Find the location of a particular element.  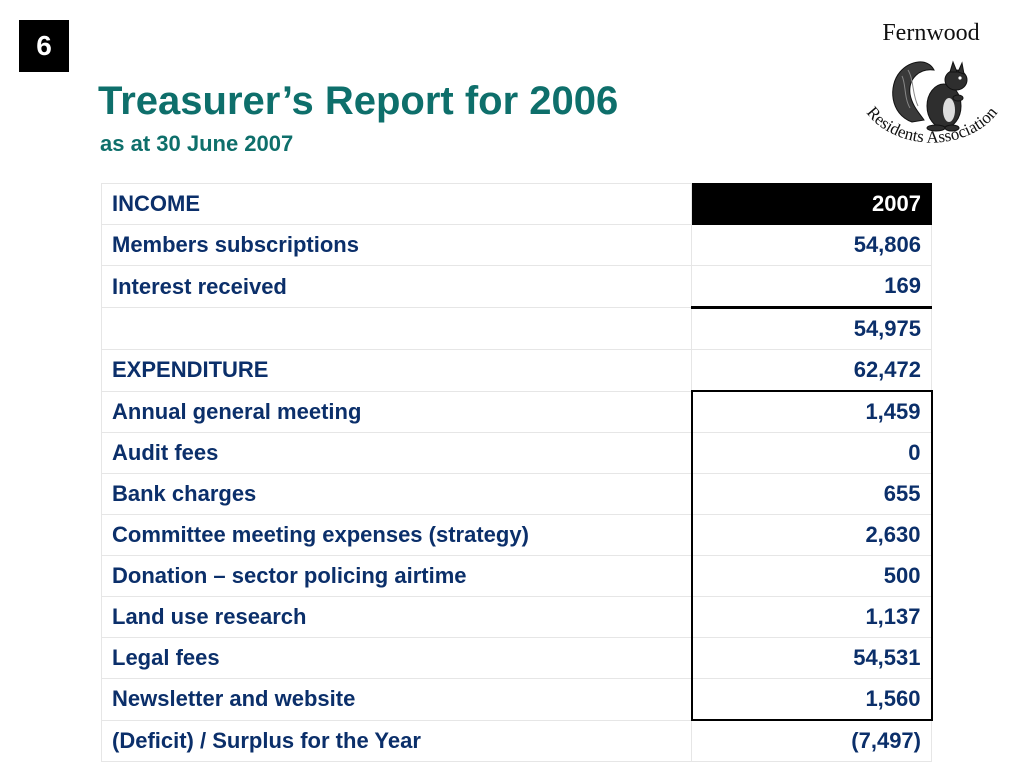

row-value: 54,531 is located at coordinates (811, 658).